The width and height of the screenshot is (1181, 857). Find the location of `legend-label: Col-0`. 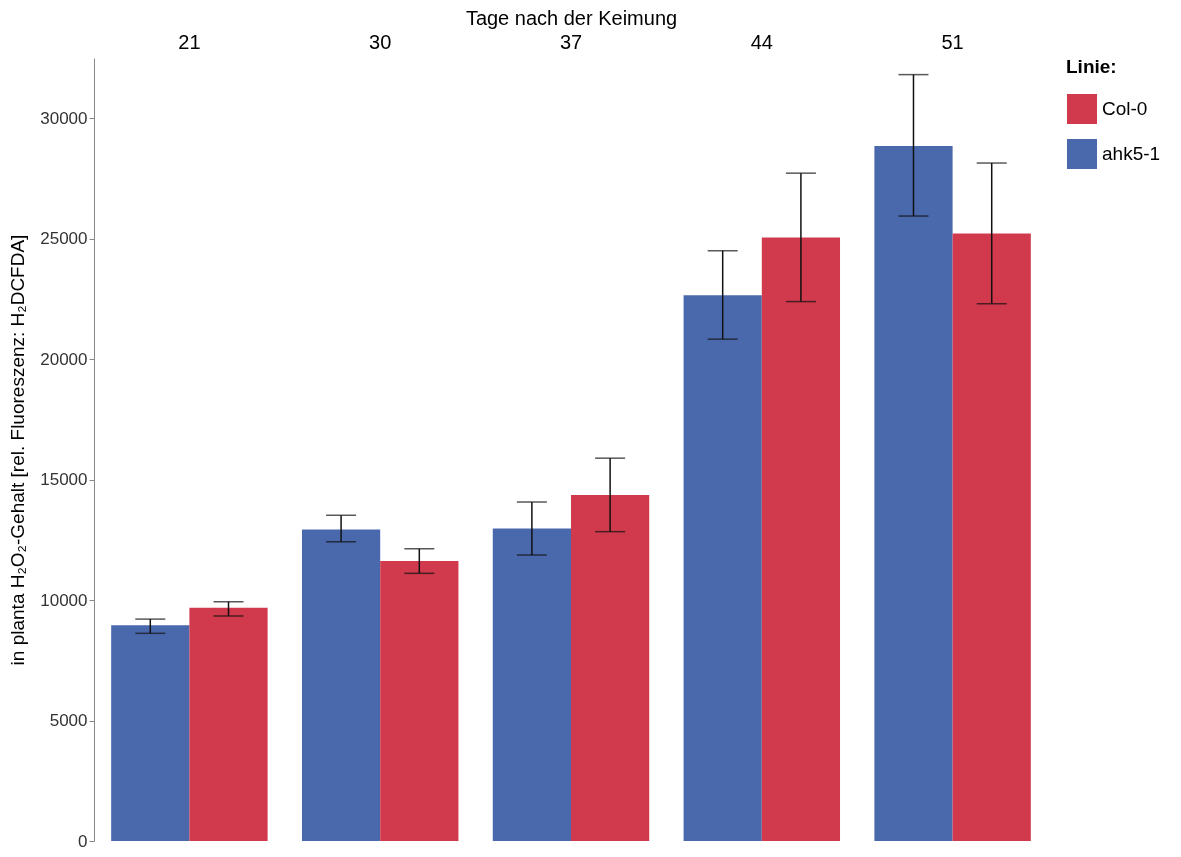

legend-label: Col-0 is located at coordinates (1125, 108).